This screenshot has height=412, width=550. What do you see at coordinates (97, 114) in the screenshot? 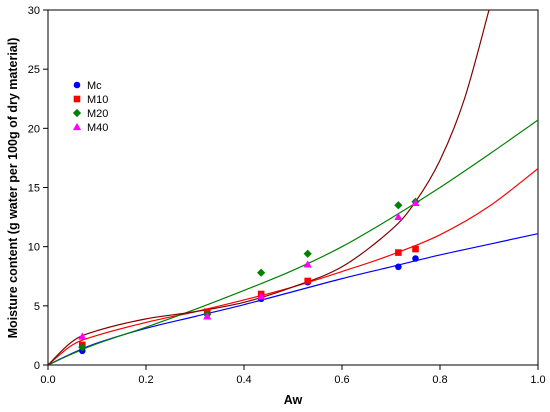
I see `legend-label-m20: M20` at bounding box center [97, 114].